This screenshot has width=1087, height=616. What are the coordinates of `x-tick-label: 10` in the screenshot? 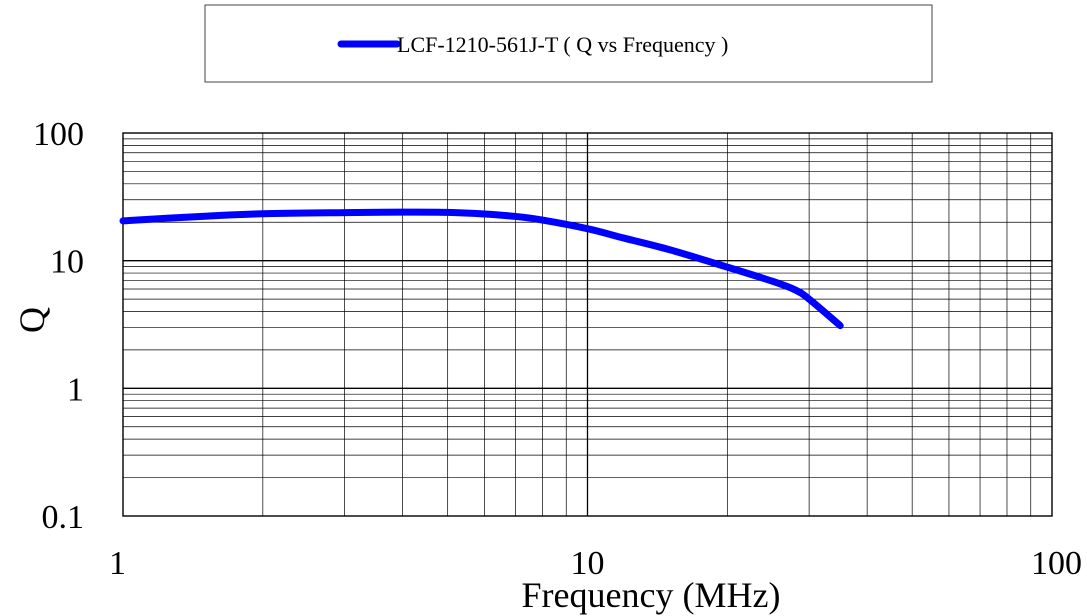 It's located at (588, 563).